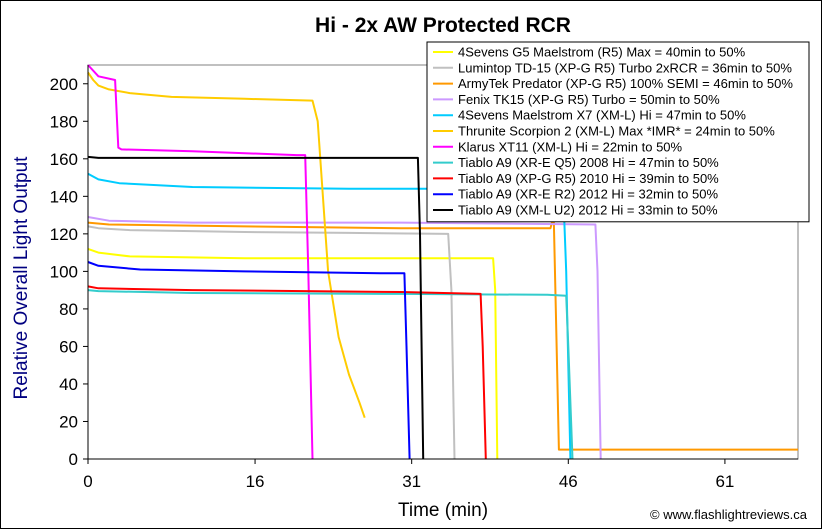  I want to click on y-tick-label: 140, so click(64, 196).